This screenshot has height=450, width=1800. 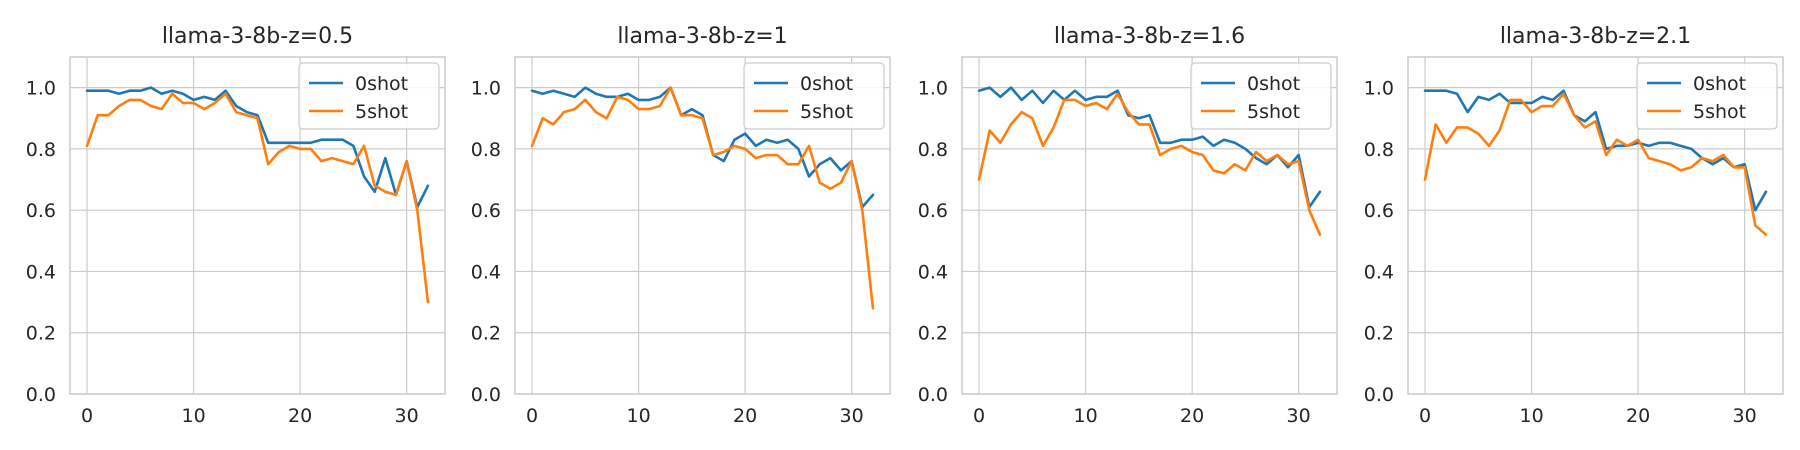 I want to click on chart-title: llama-3-8b-z=1.6, so click(x=1149, y=36).